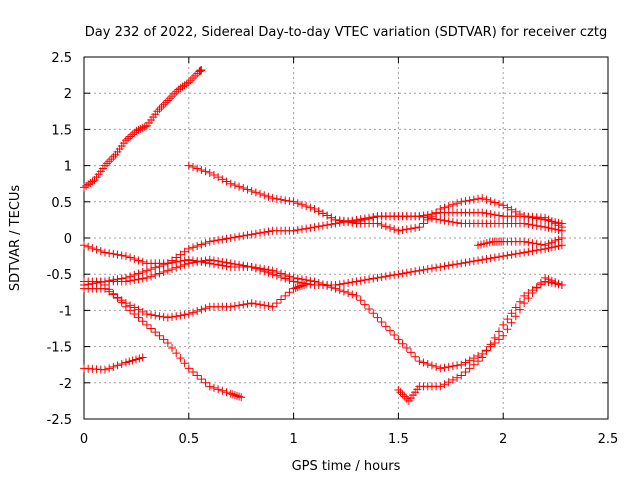 The image size is (640, 480). Describe the element at coordinates (61, 58) in the screenshot. I see `y-tick-label: 2.5` at that location.